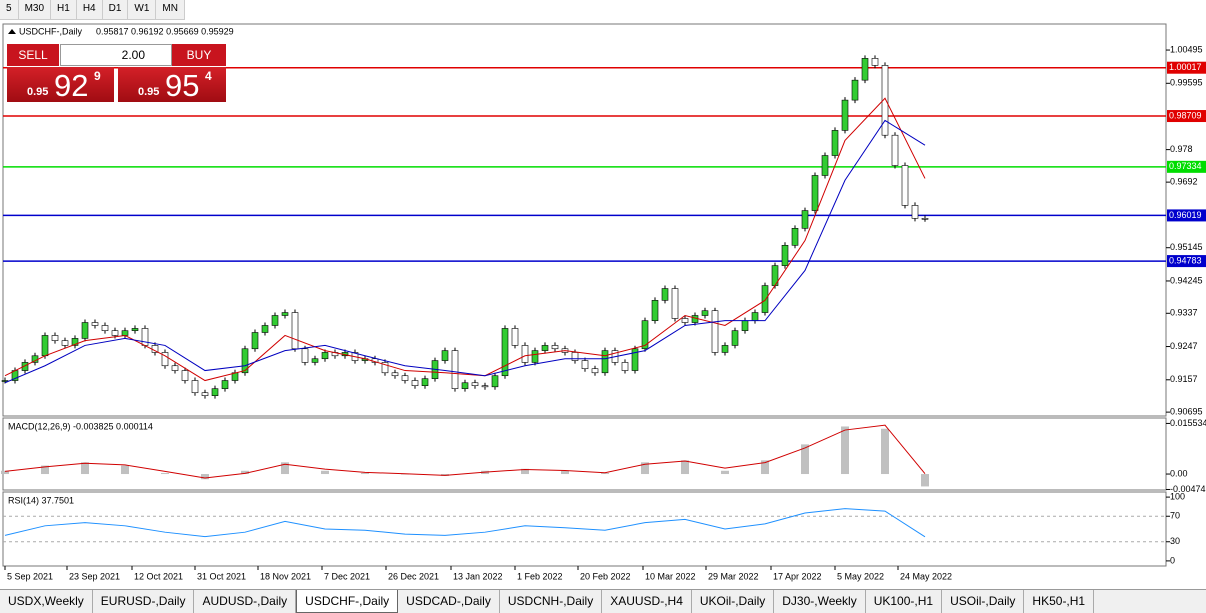 Image resolution: width=1206 pixels, height=613 pixels. Describe the element at coordinates (551, 601) in the screenshot. I see `chart-tab: USDCNH-,Daily` at that location.